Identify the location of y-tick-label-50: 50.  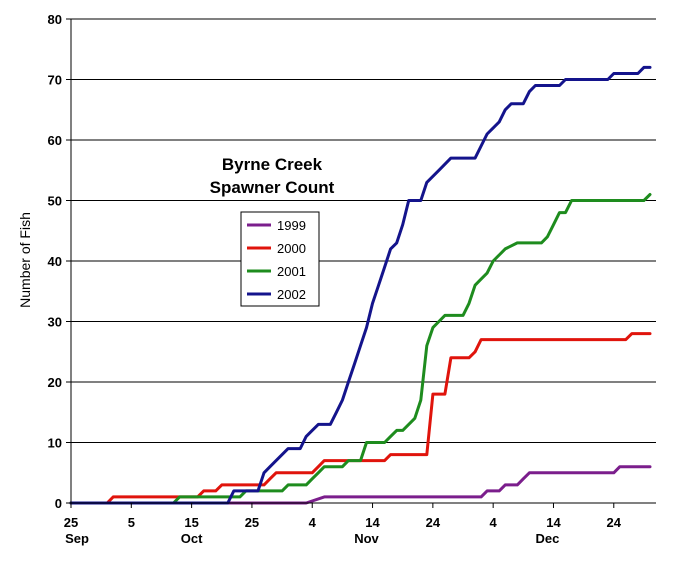
(55, 201).